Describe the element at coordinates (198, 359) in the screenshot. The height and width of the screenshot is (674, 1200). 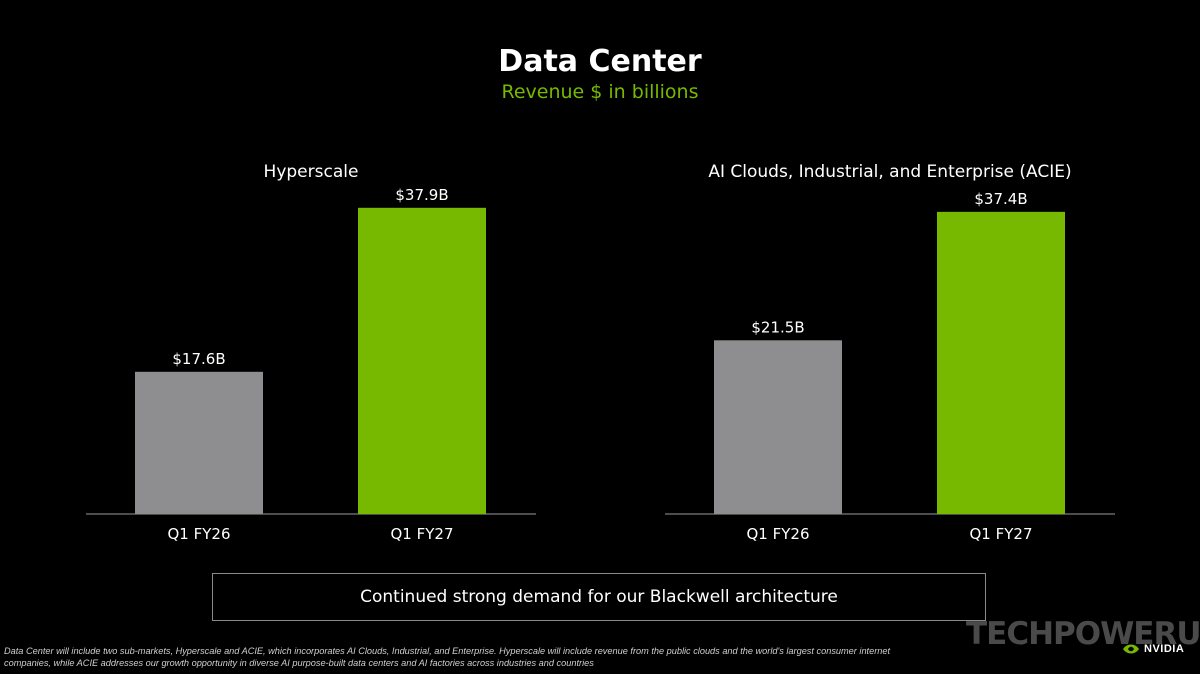
I see `data-label: $17.6B` at that location.